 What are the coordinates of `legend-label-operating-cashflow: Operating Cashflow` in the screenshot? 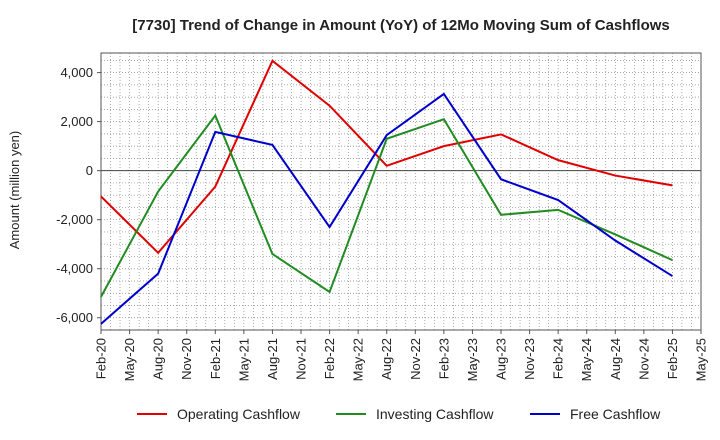 It's located at (239, 414).